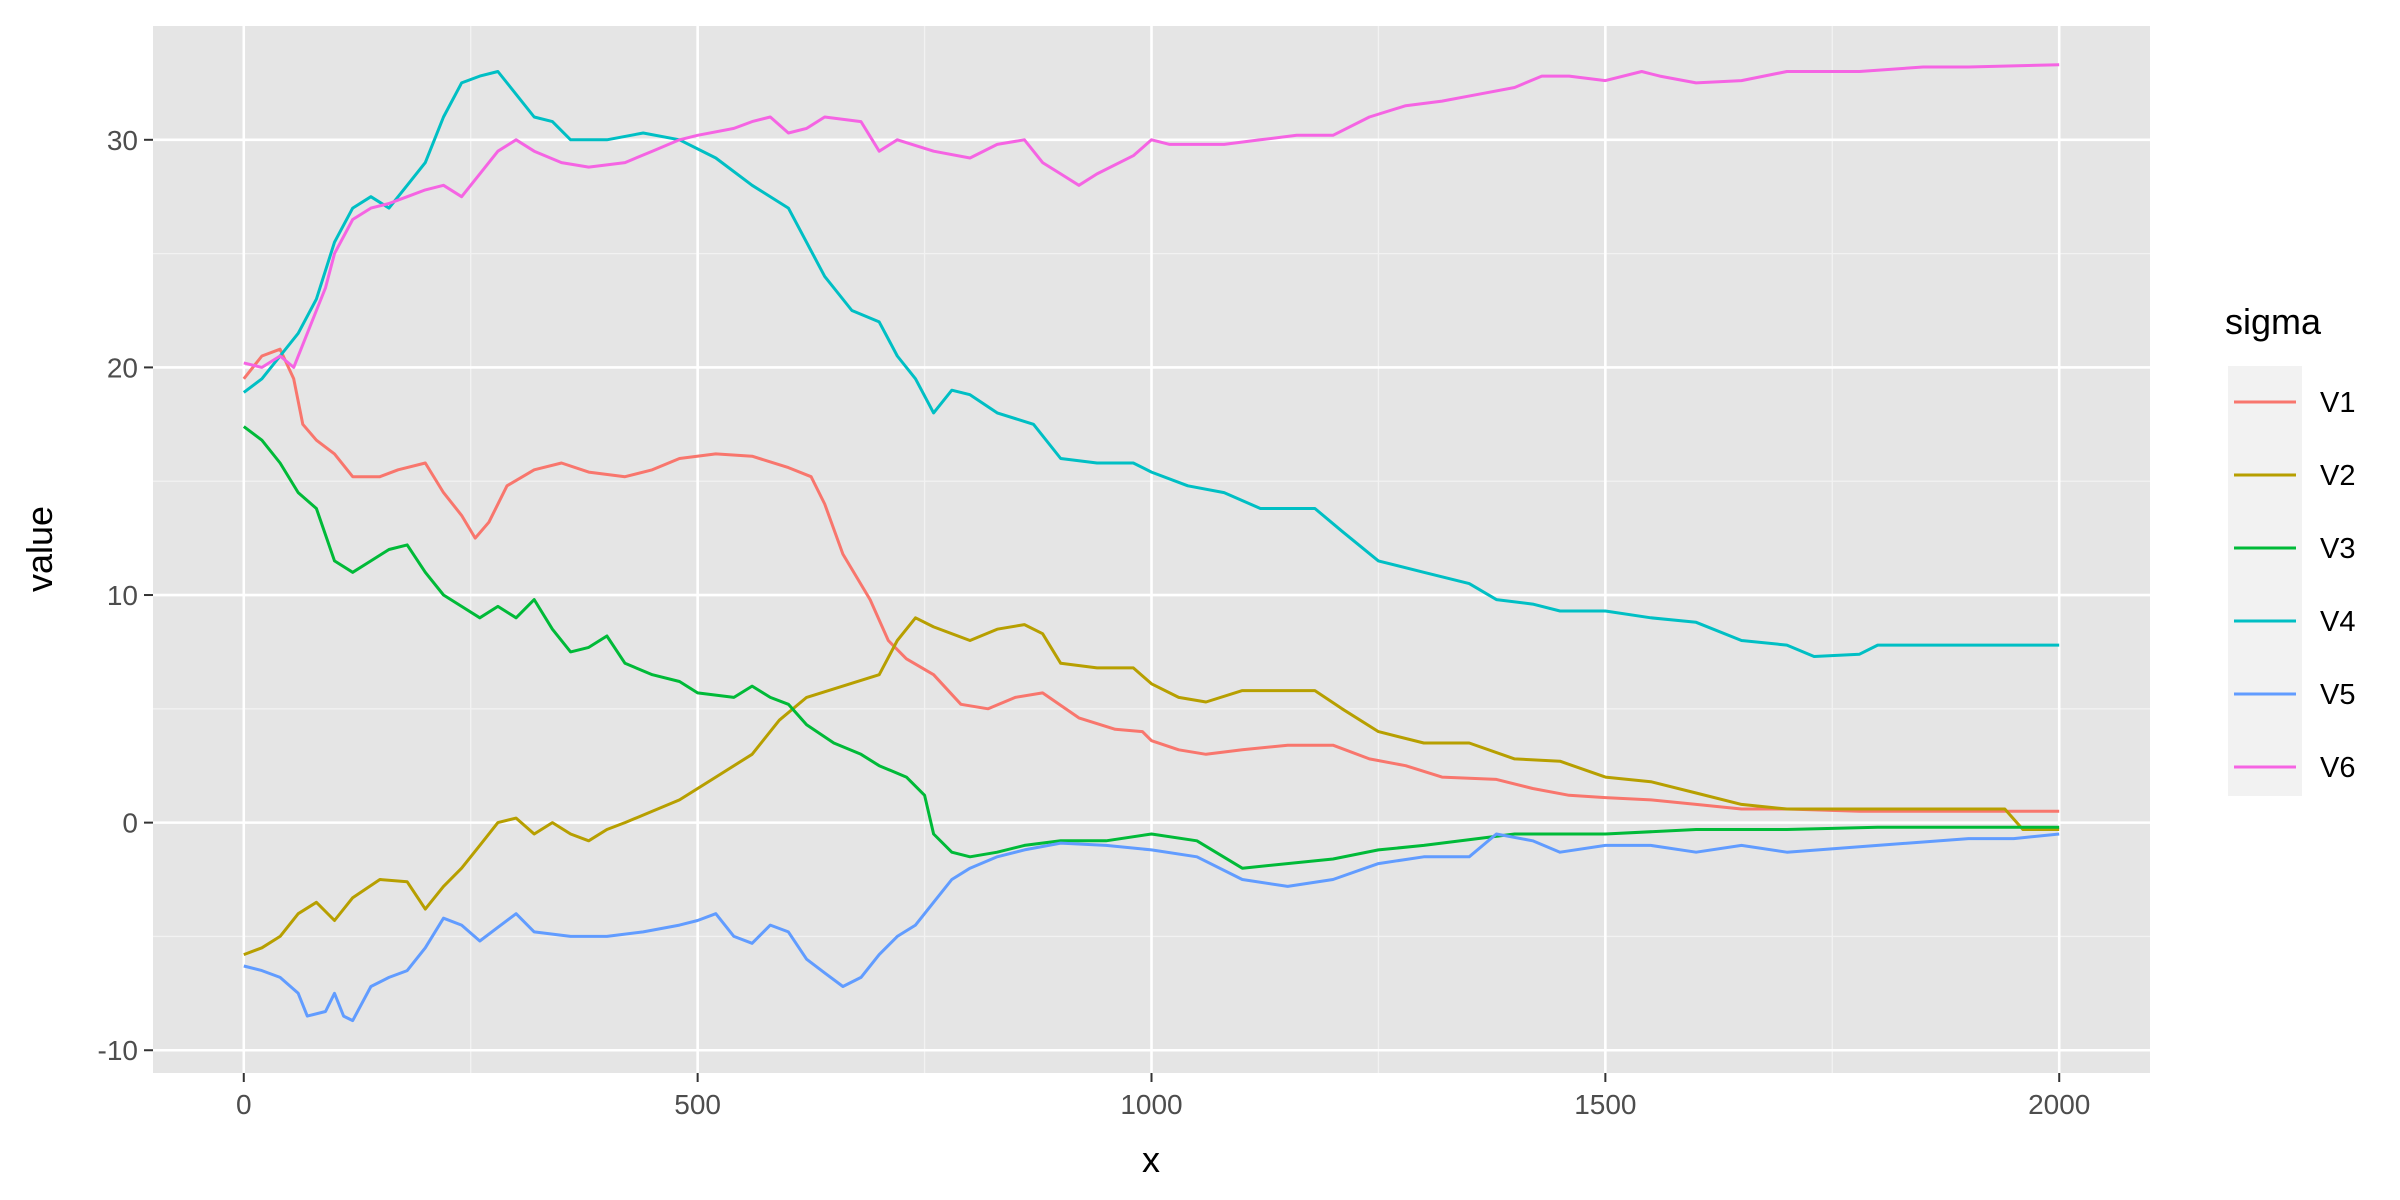 This screenshot has width=2400, height=1200. I want to click on y-tick-label: 30, so click(122, 140).